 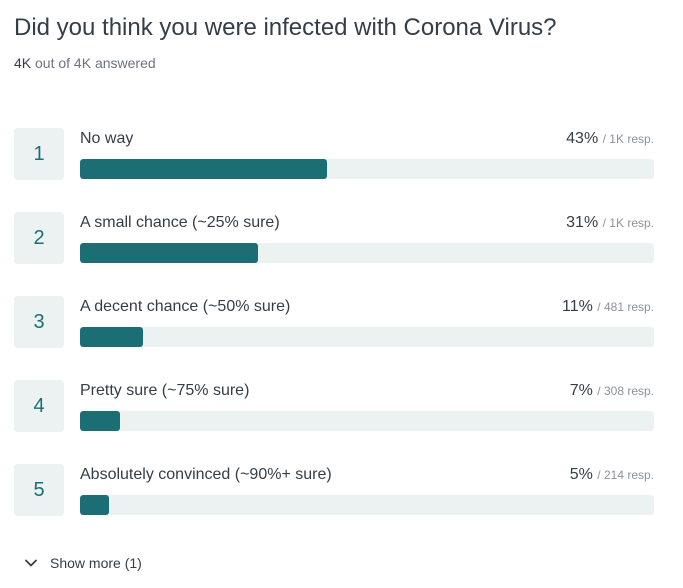 I want to click on option-responses: / 481 resp., so click(x=625, y=307).